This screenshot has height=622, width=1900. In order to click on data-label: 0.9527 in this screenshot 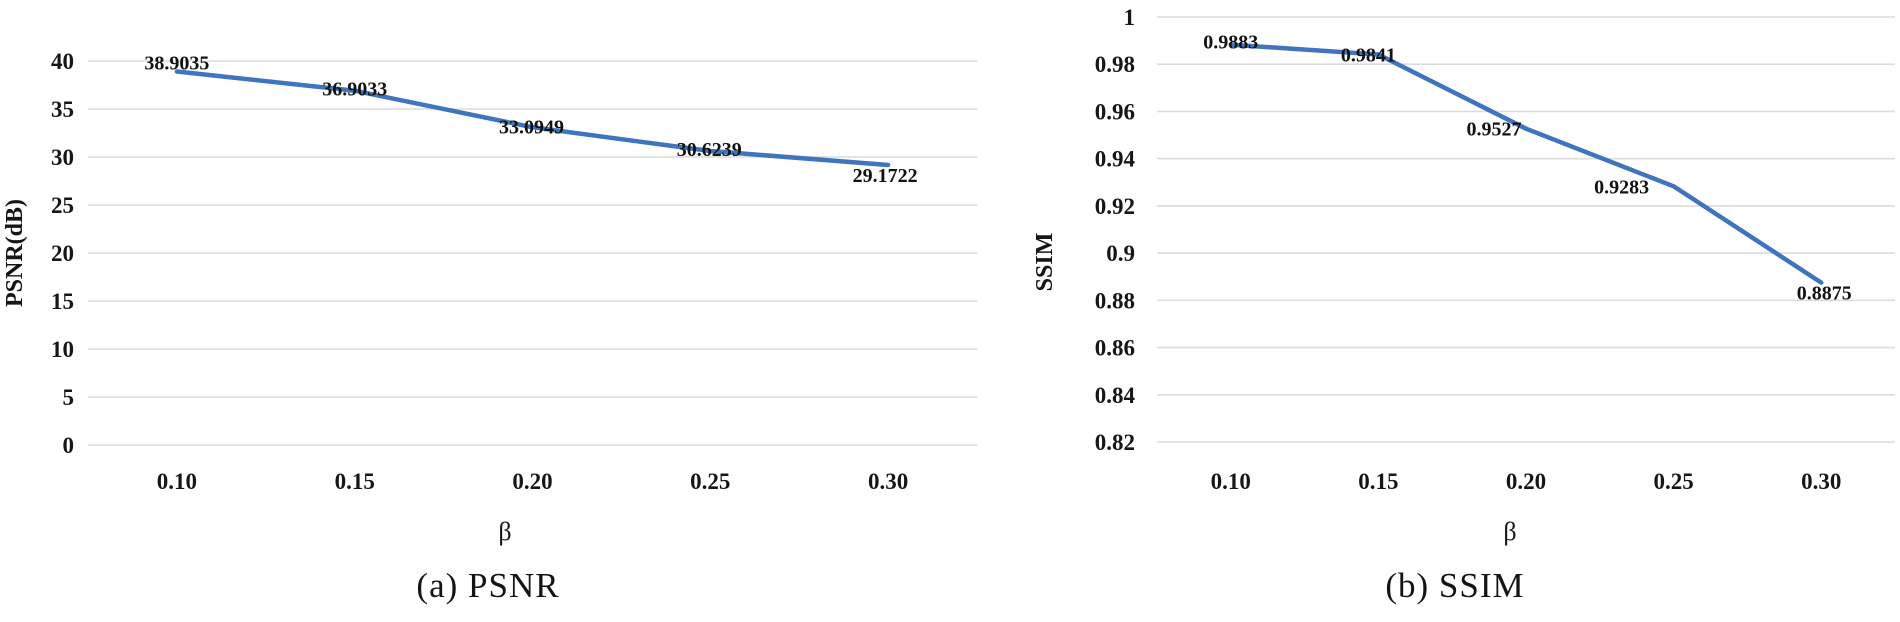, I will do `click(1494, 130)`.